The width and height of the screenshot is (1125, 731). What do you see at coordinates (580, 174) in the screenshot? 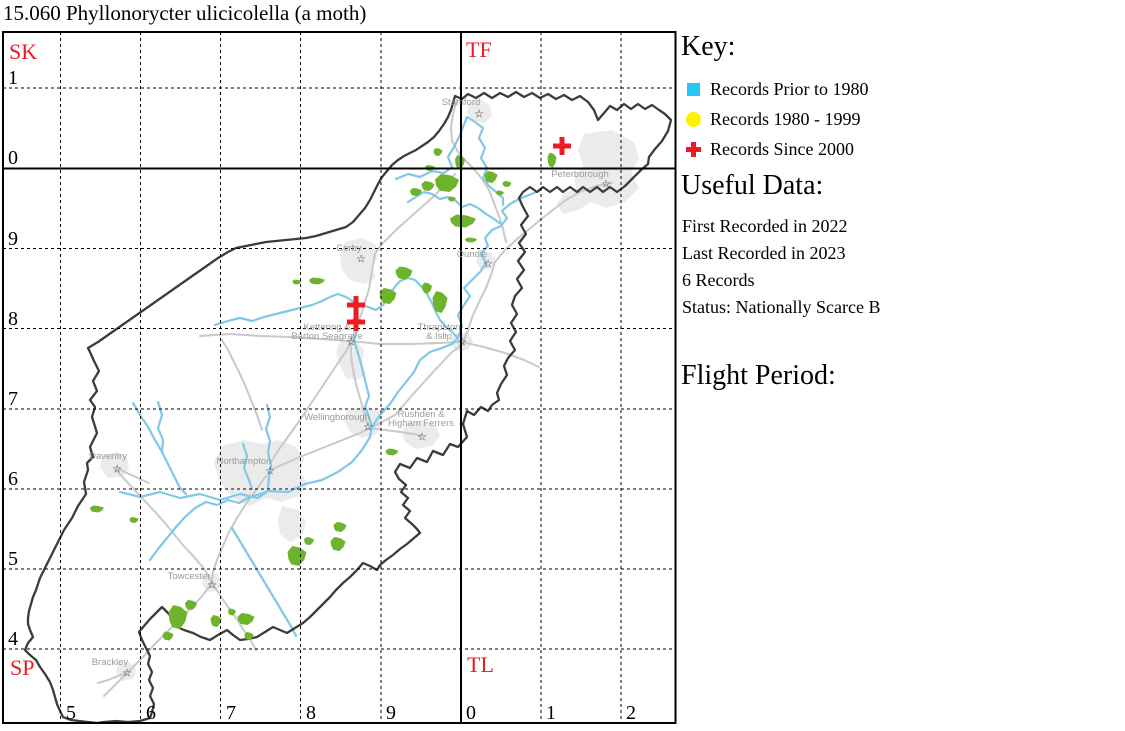
I see `town-label: Peterborough` at bounding box center [580, 174].